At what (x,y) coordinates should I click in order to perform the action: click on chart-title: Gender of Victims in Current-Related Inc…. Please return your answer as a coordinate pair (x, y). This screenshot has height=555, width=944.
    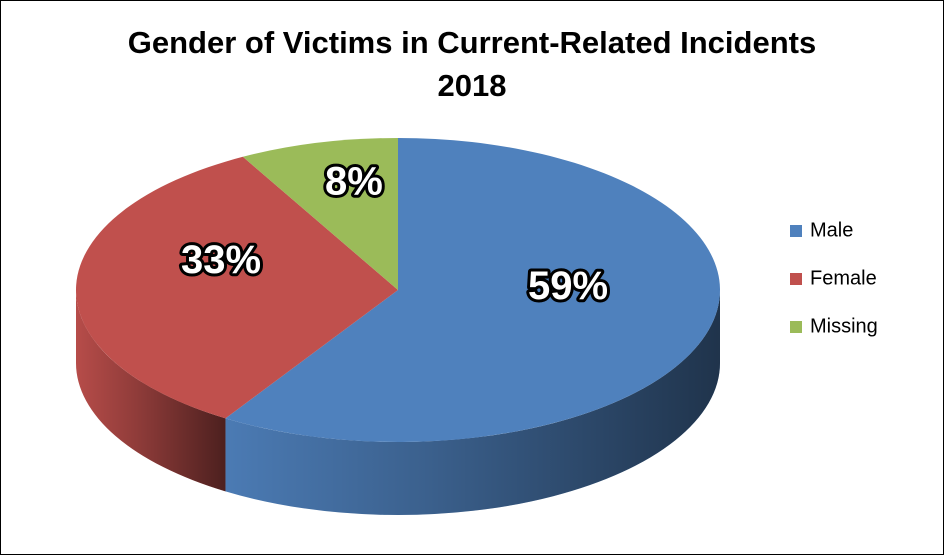
    Looking at the image, I should click on (472, 42).